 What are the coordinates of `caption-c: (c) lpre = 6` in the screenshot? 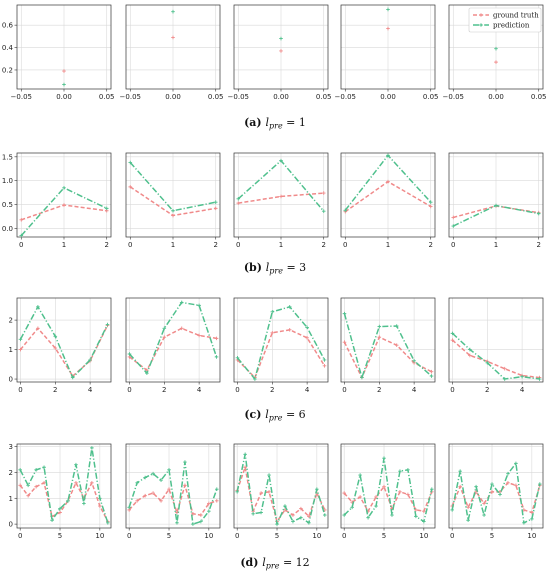 It's located at (274, 415).